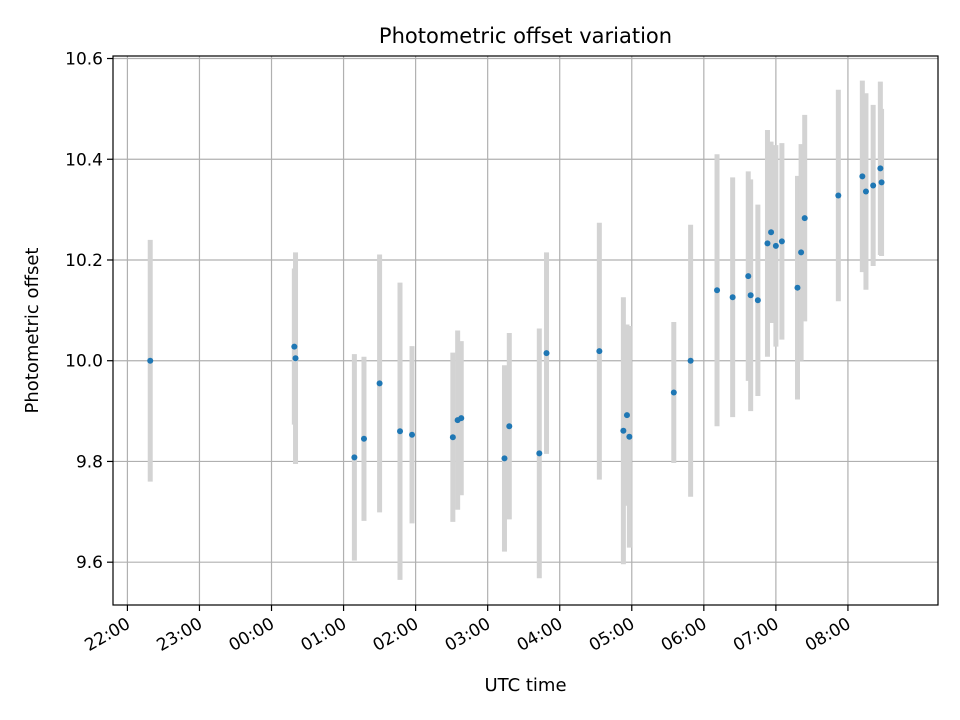 The width and height of the screenshot is (960, 720). What do you see at coordinates (84, 261) in the screenshot?
I see `y-tick-label: 10.2` at bounding box center [84, 261].